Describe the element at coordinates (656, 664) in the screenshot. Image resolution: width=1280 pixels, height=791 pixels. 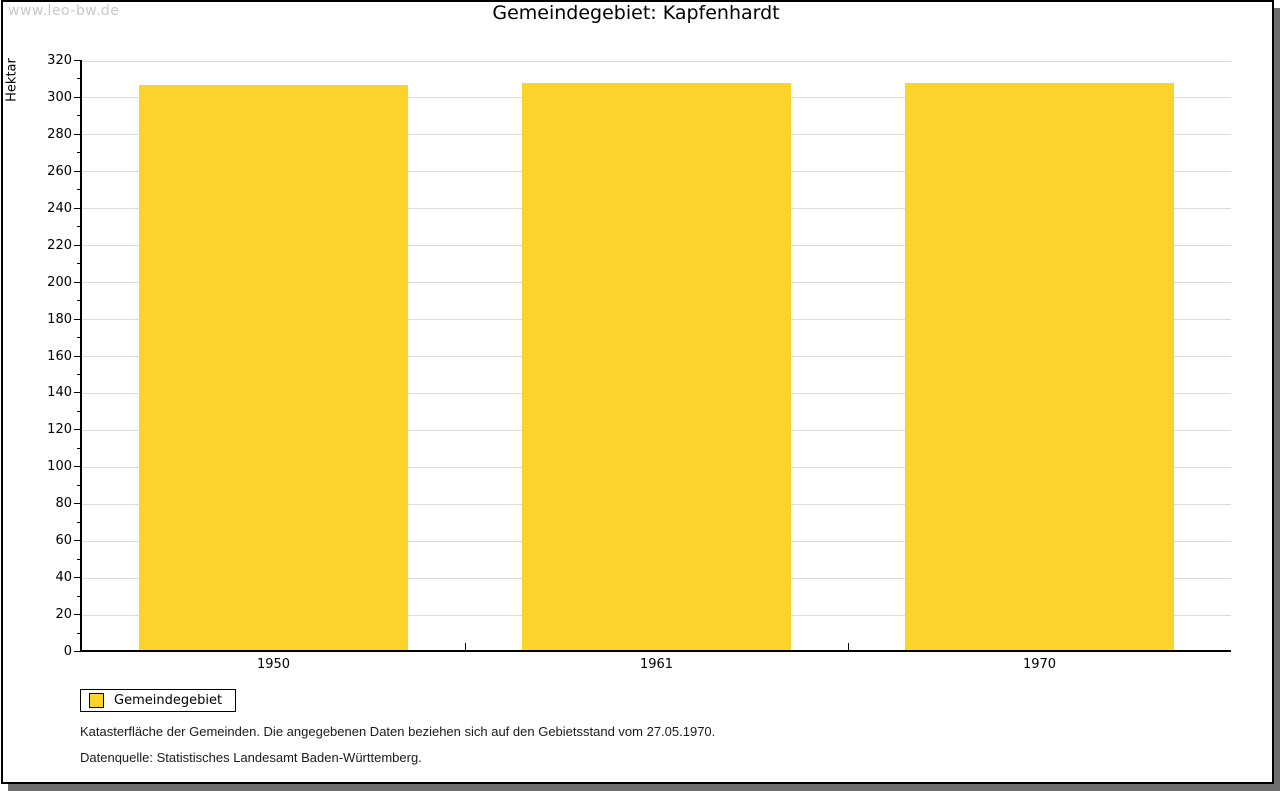
I see `x-axis-label: 1961` at that location.